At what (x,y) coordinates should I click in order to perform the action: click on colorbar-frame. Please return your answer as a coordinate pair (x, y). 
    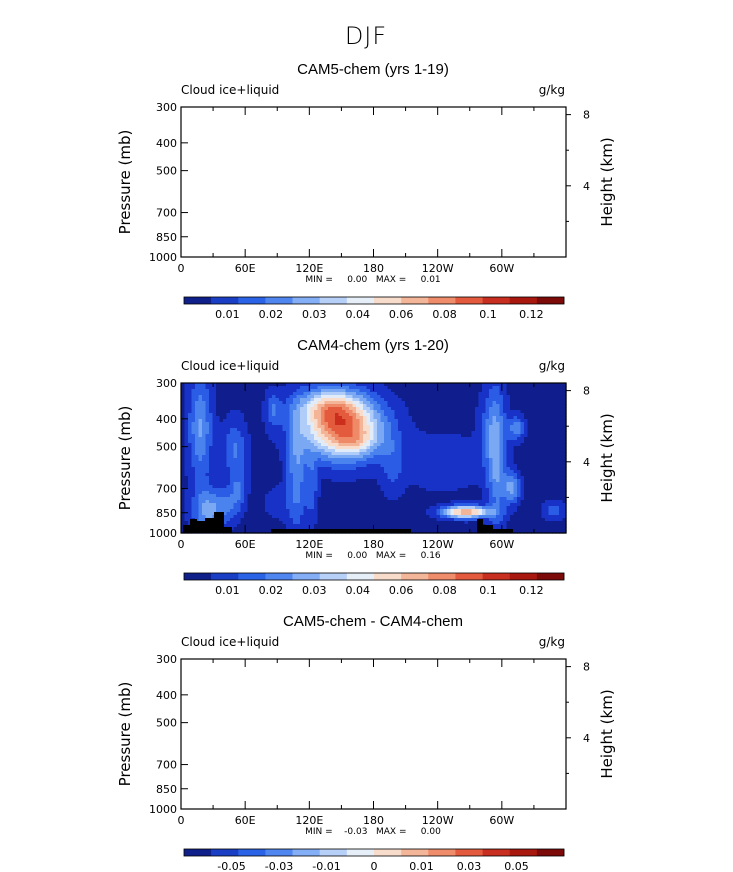
    Looking at the image, I should click on (374, 300).